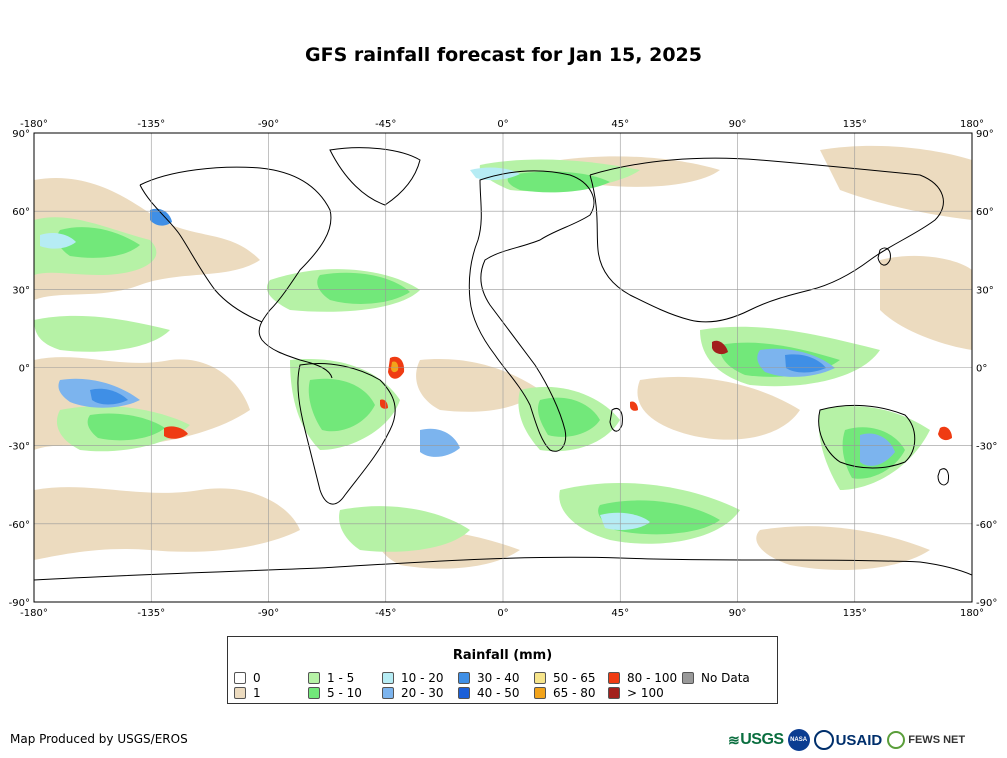 The width and height of the screenshot is (1007, 758). I want to click on lon-labels-top: -180° -135° -90° -45° 0° 45° 90° 135° 180°, so click(502, 124).